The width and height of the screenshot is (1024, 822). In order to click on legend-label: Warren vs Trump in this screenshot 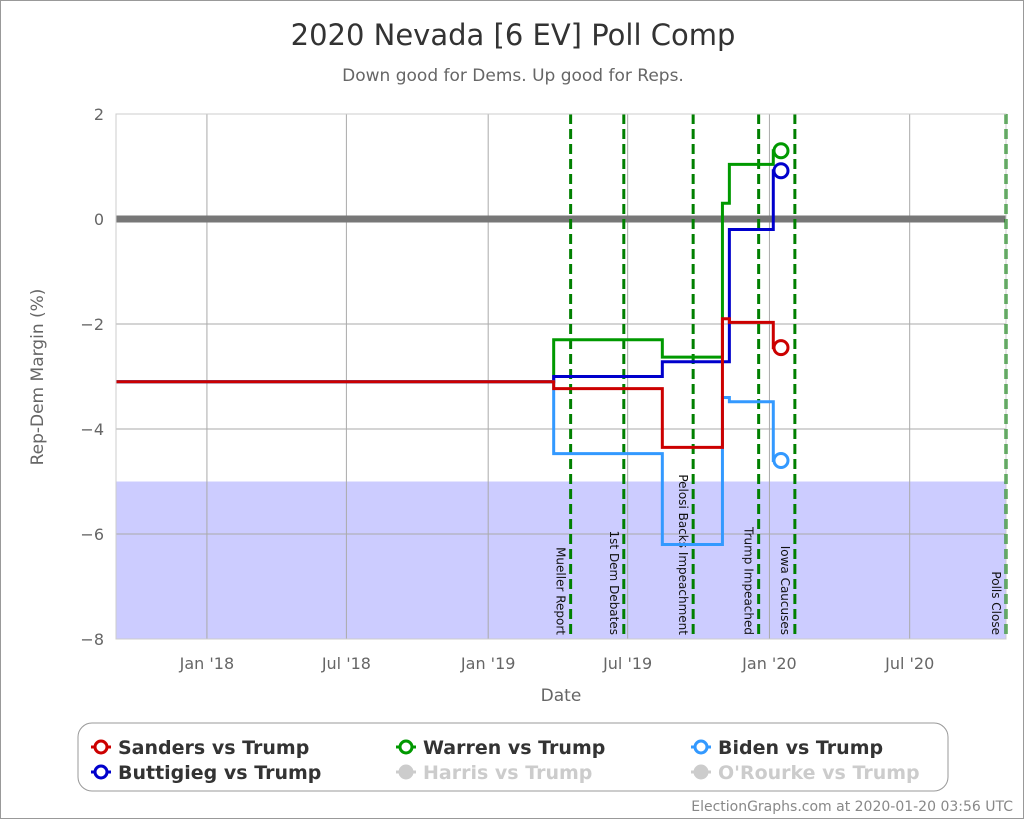, I will do `click(514, 748)`.